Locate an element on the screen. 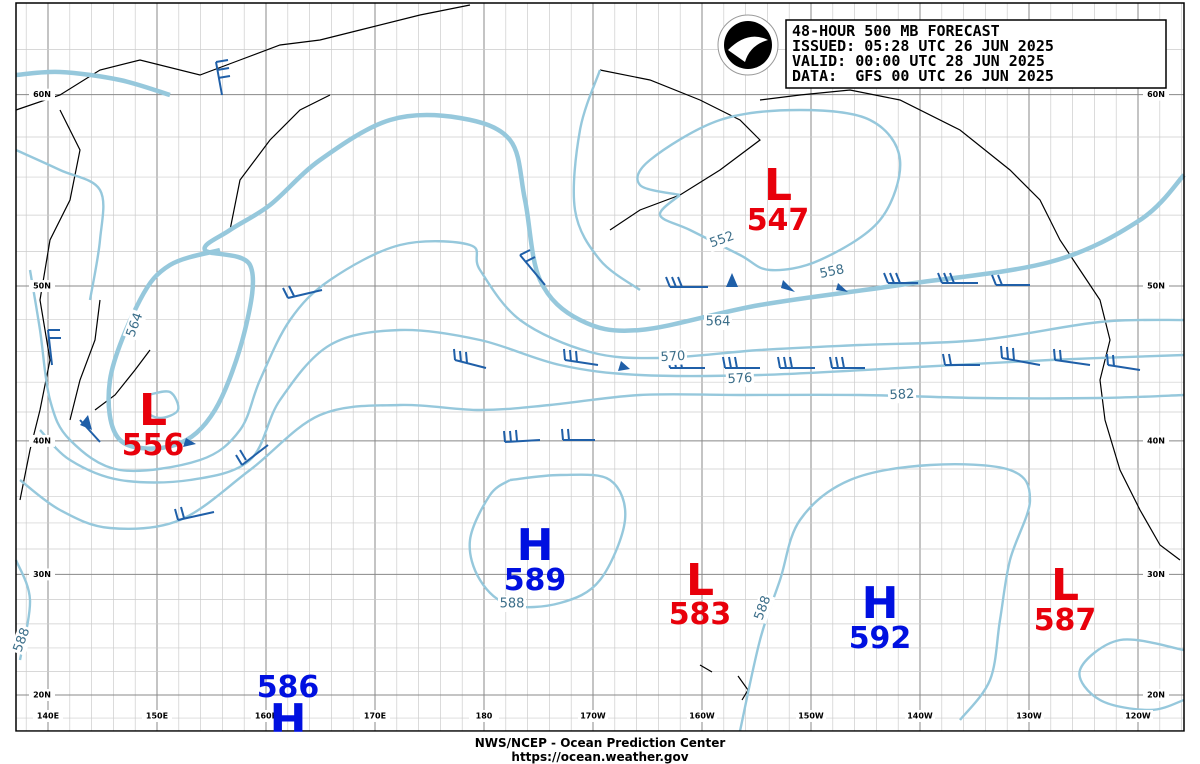  header-line: VALID: 00:00 UTC 28 JUN 2025 is located at coordinates (918, 61).